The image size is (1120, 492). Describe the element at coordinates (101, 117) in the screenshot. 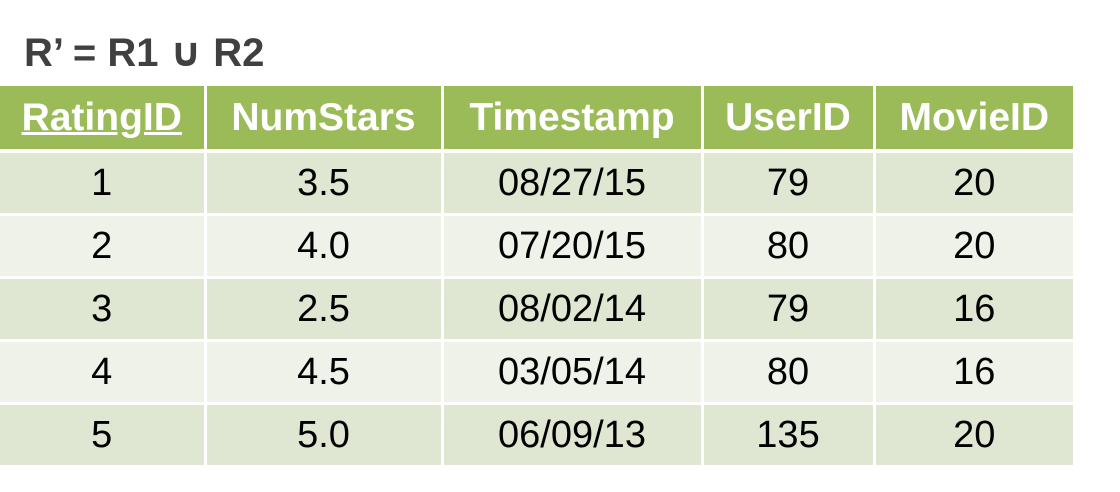

I see `primary-key-label: RatingID` at that location.